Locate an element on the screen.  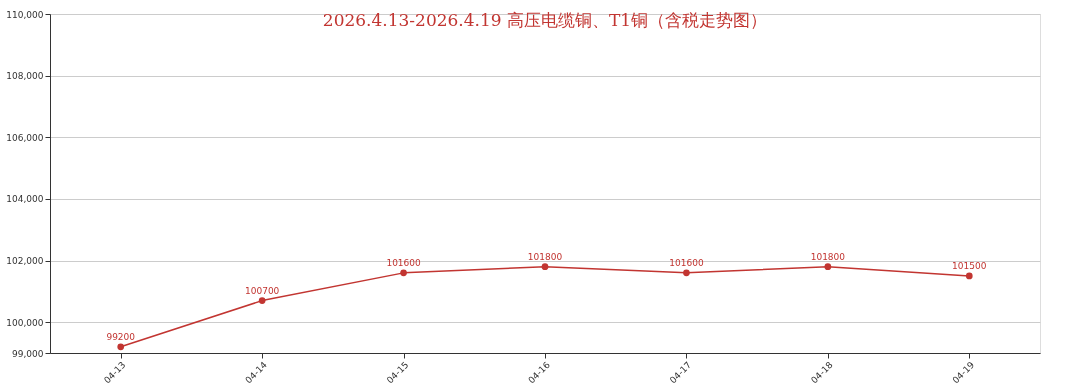
y-tick-label: 104,000 is located at coordinates (25, 199).